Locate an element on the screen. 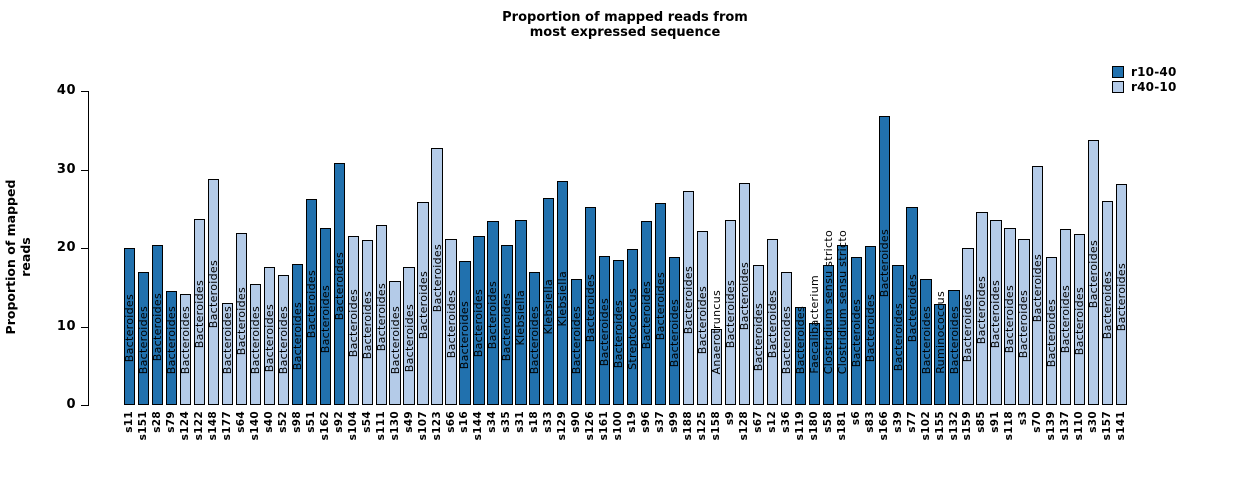 Image resolution: width=1238 pixels, height=500 pixels. bar-s144: Bacteroides is located at coordinates (478, 320).